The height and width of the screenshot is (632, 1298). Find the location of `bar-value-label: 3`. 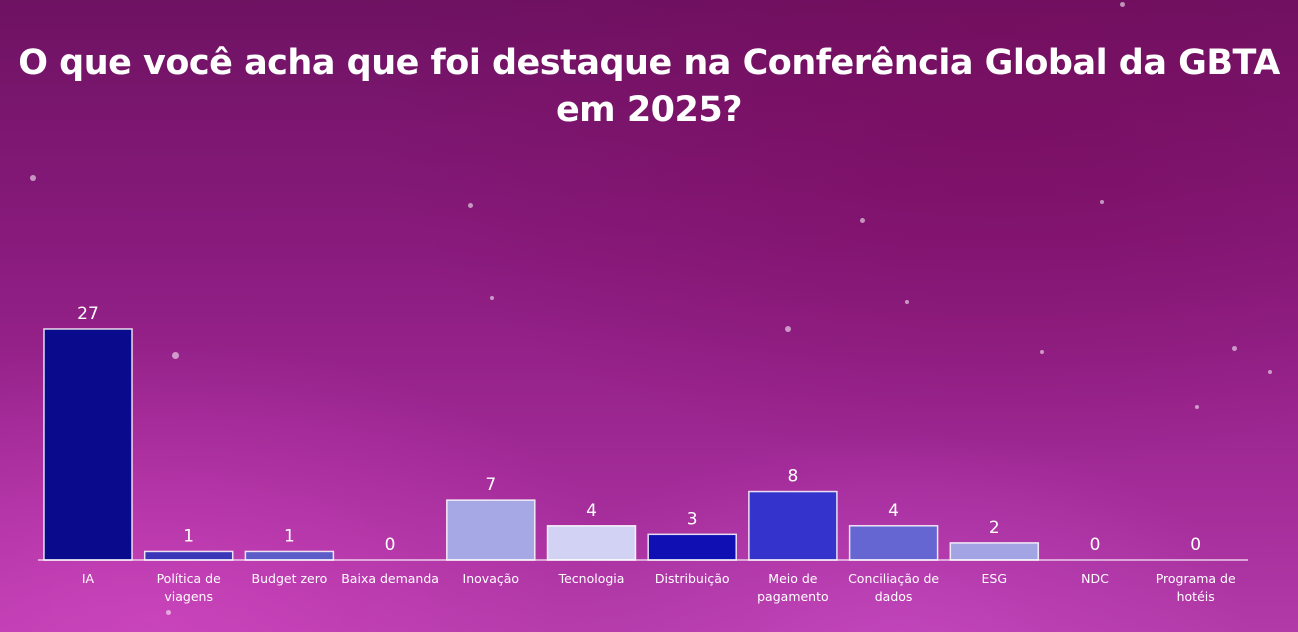

bar-value-label: 3 is located at coordinates (692, 519).